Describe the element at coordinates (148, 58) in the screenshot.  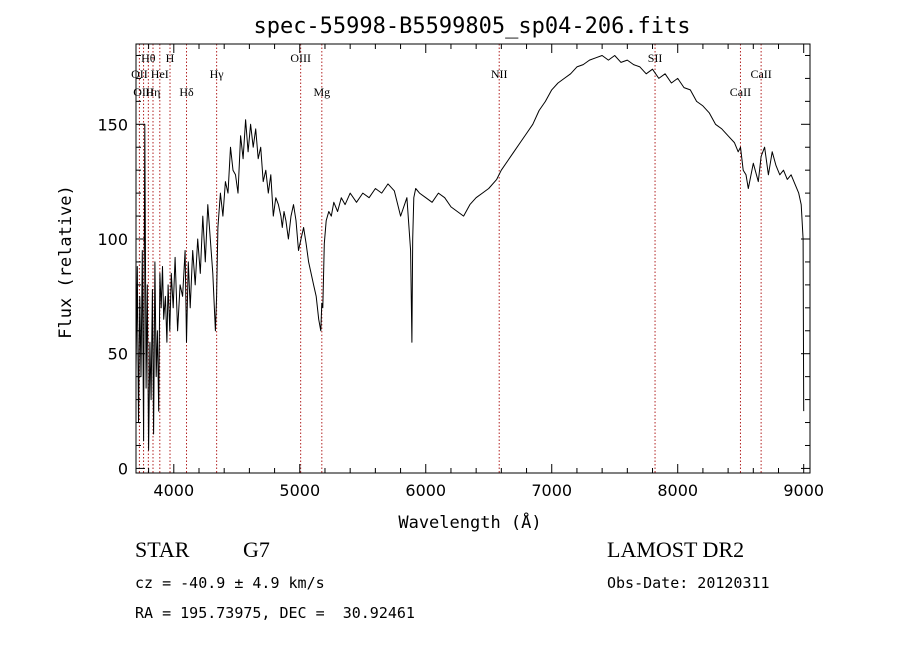
I see `line-annotation: Hθ` at that location.